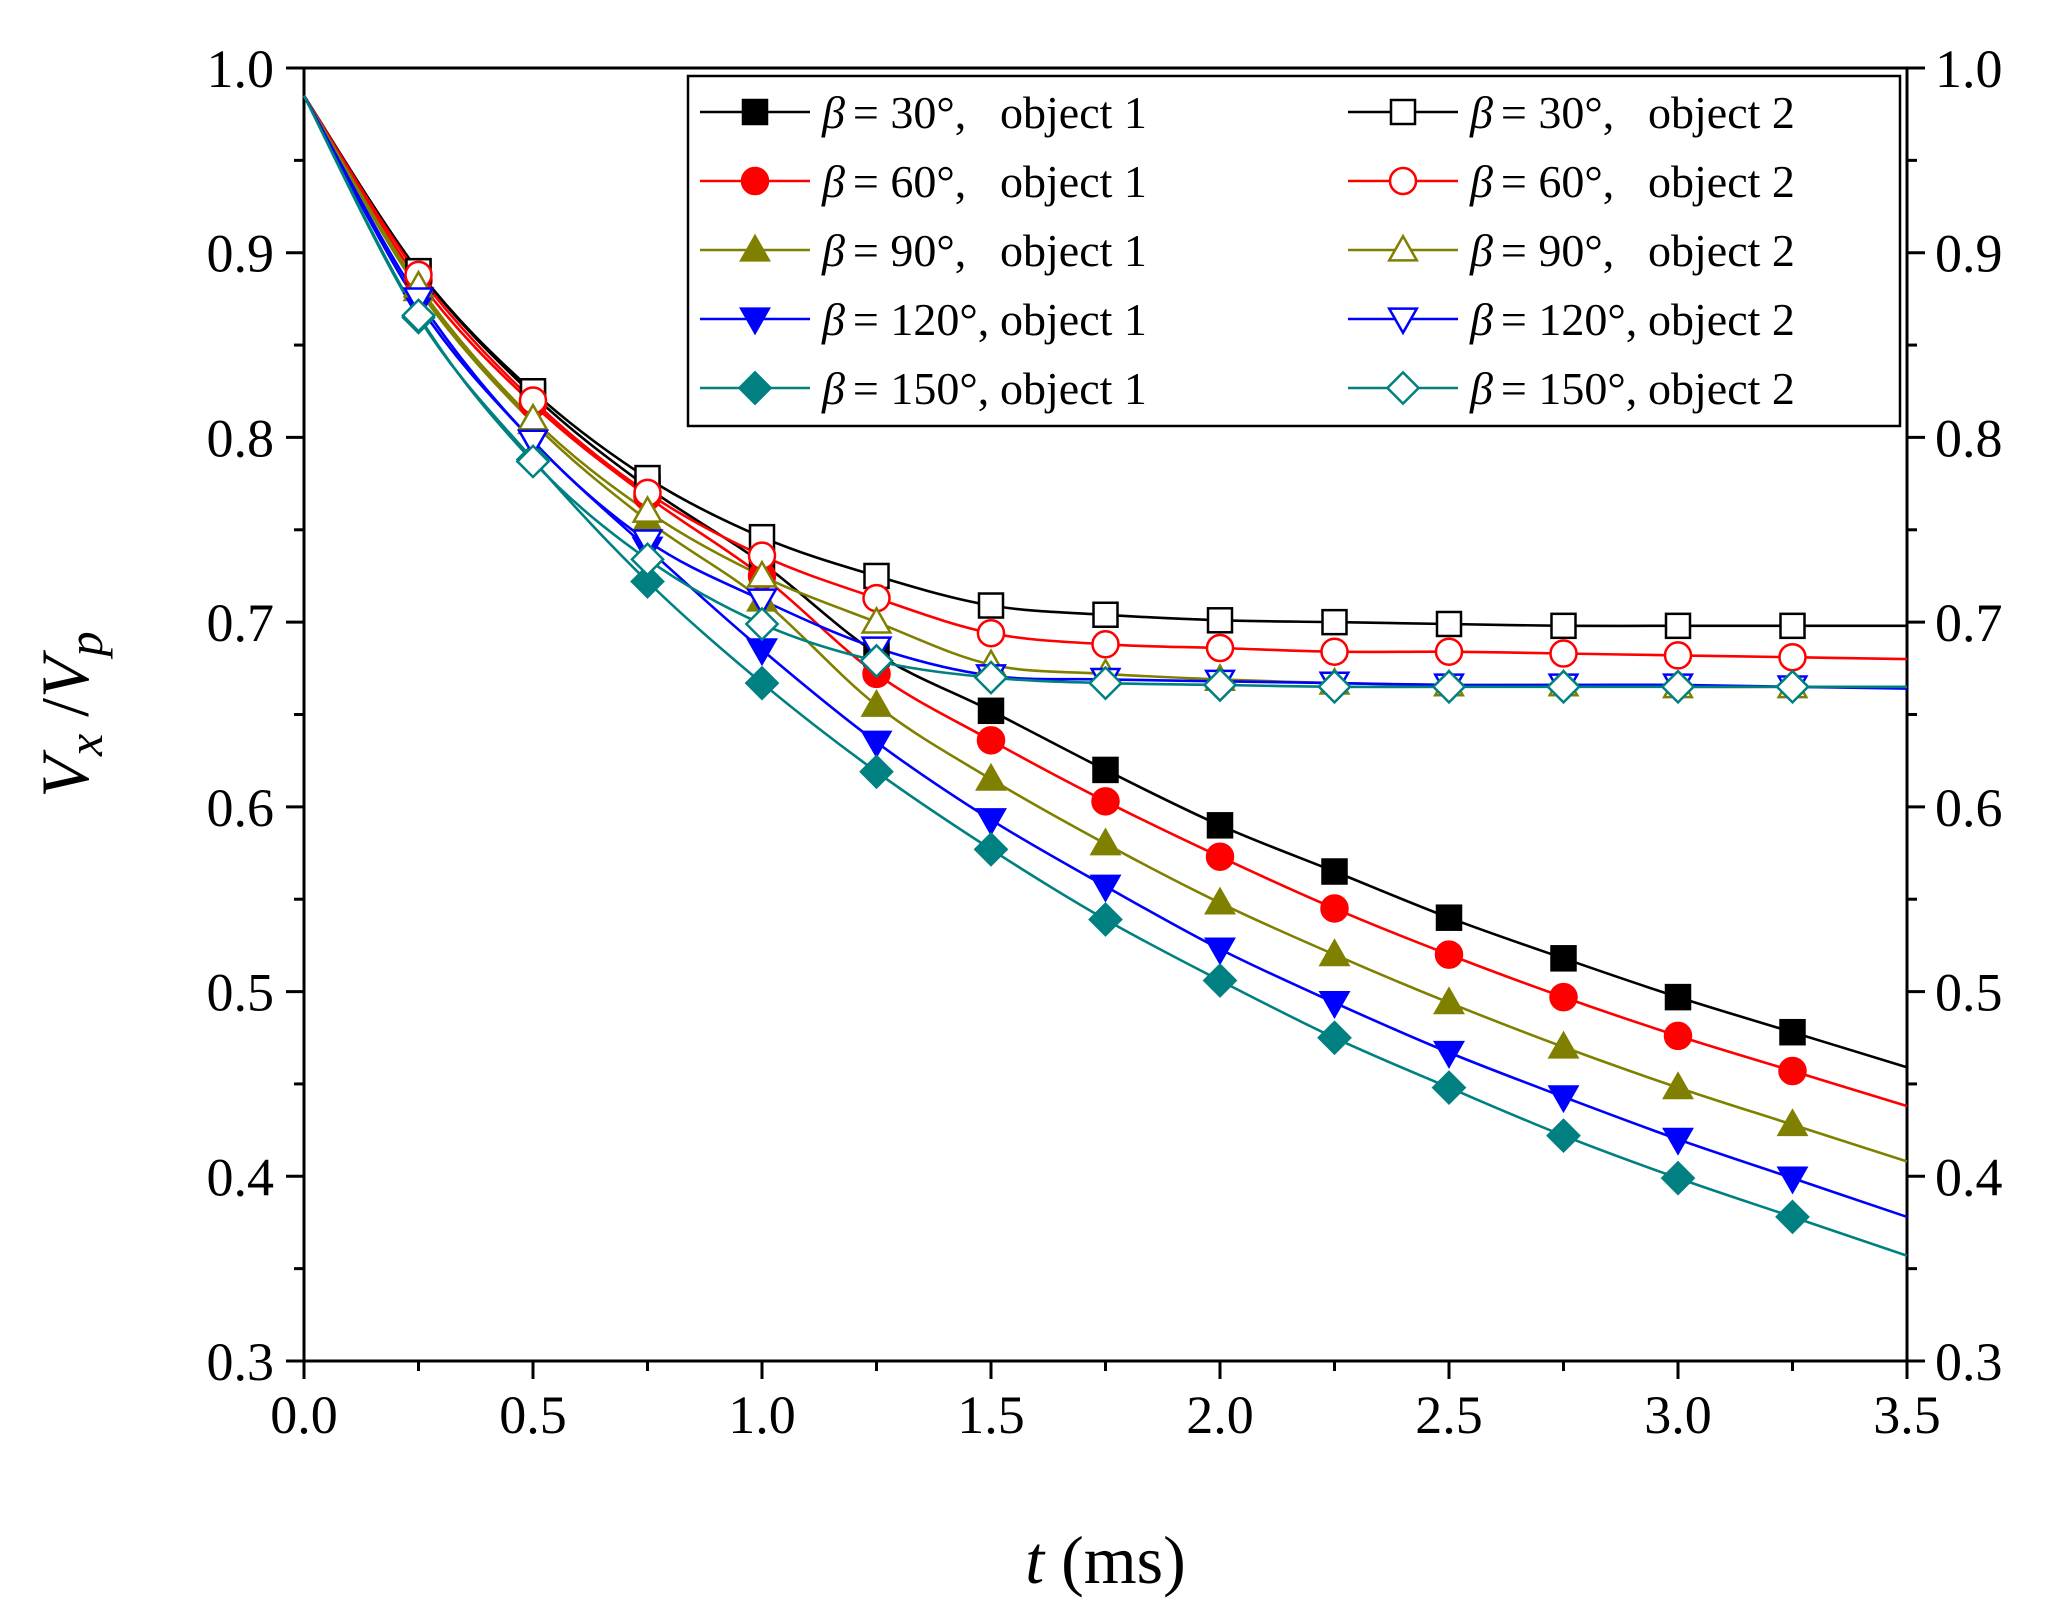 This screenshot has height=1608, width=2050. I want to click on legend-label-1: β = 60°, object 1, so click(984, 181).